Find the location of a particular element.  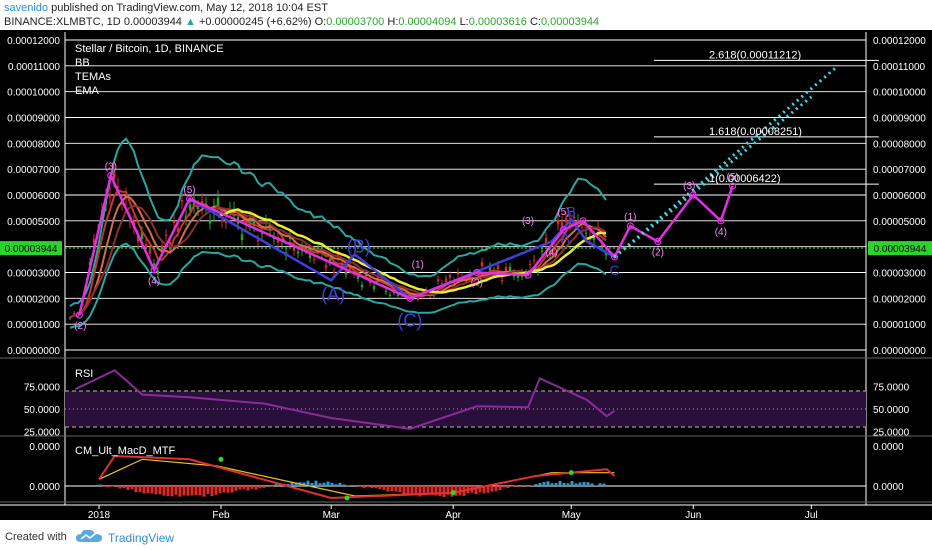

rsi-tick-right: 75.0000 is located at coordinates (891, 388).